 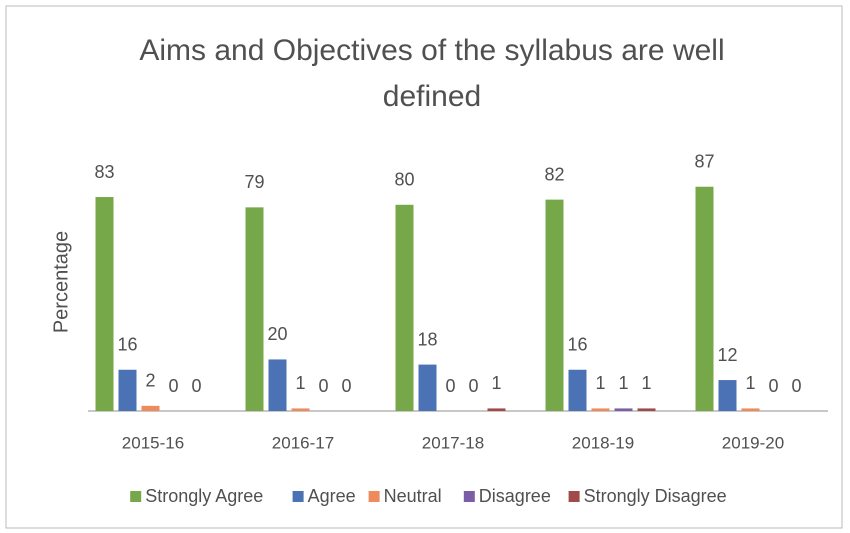 I want to click on y-axis-label: Percentage, so click(x=61, y=282).